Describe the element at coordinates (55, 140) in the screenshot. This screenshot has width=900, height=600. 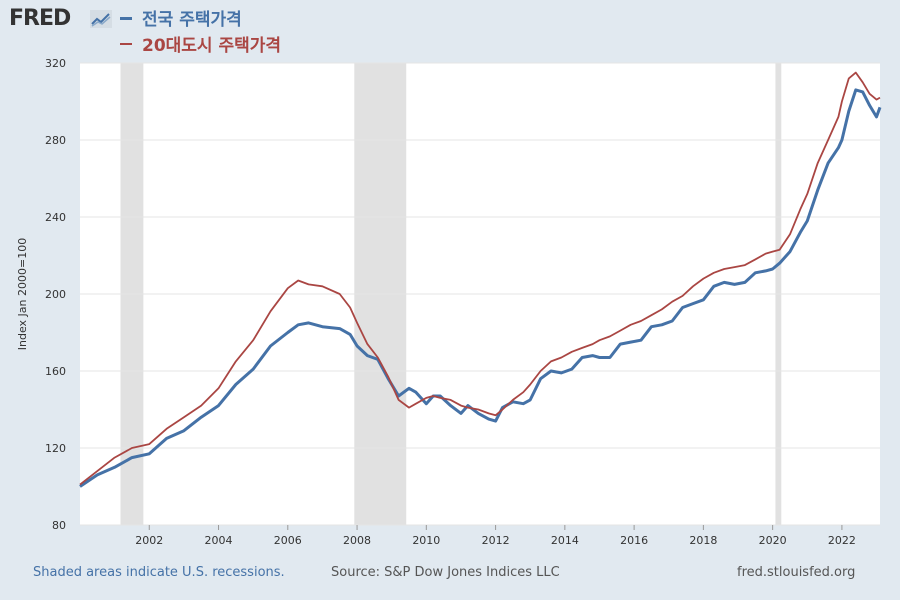
I see `y-tick-label: 280` at that location.